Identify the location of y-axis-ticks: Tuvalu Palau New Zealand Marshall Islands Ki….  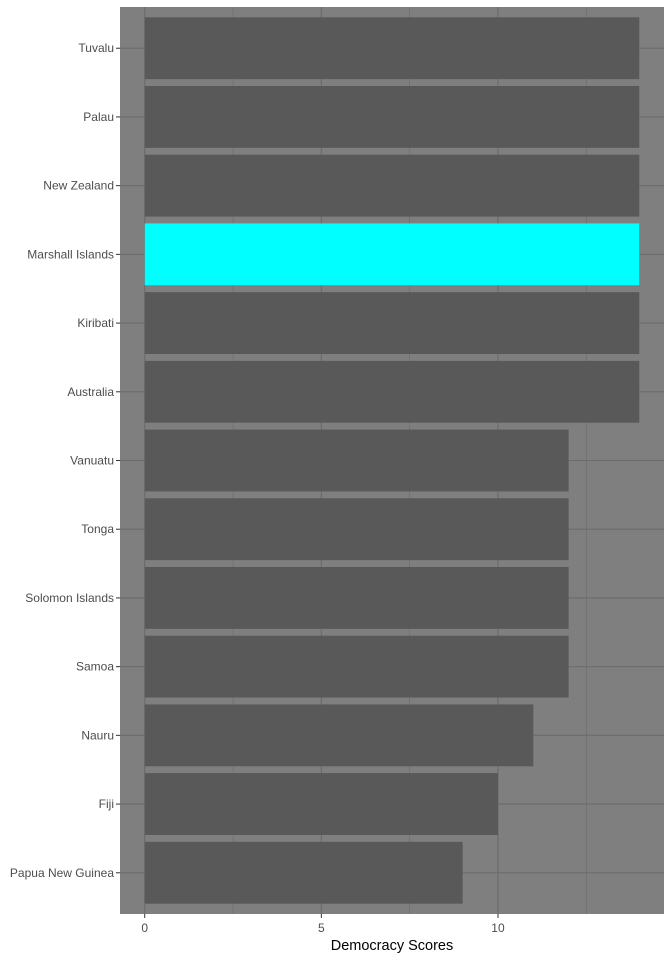
(65, 460).